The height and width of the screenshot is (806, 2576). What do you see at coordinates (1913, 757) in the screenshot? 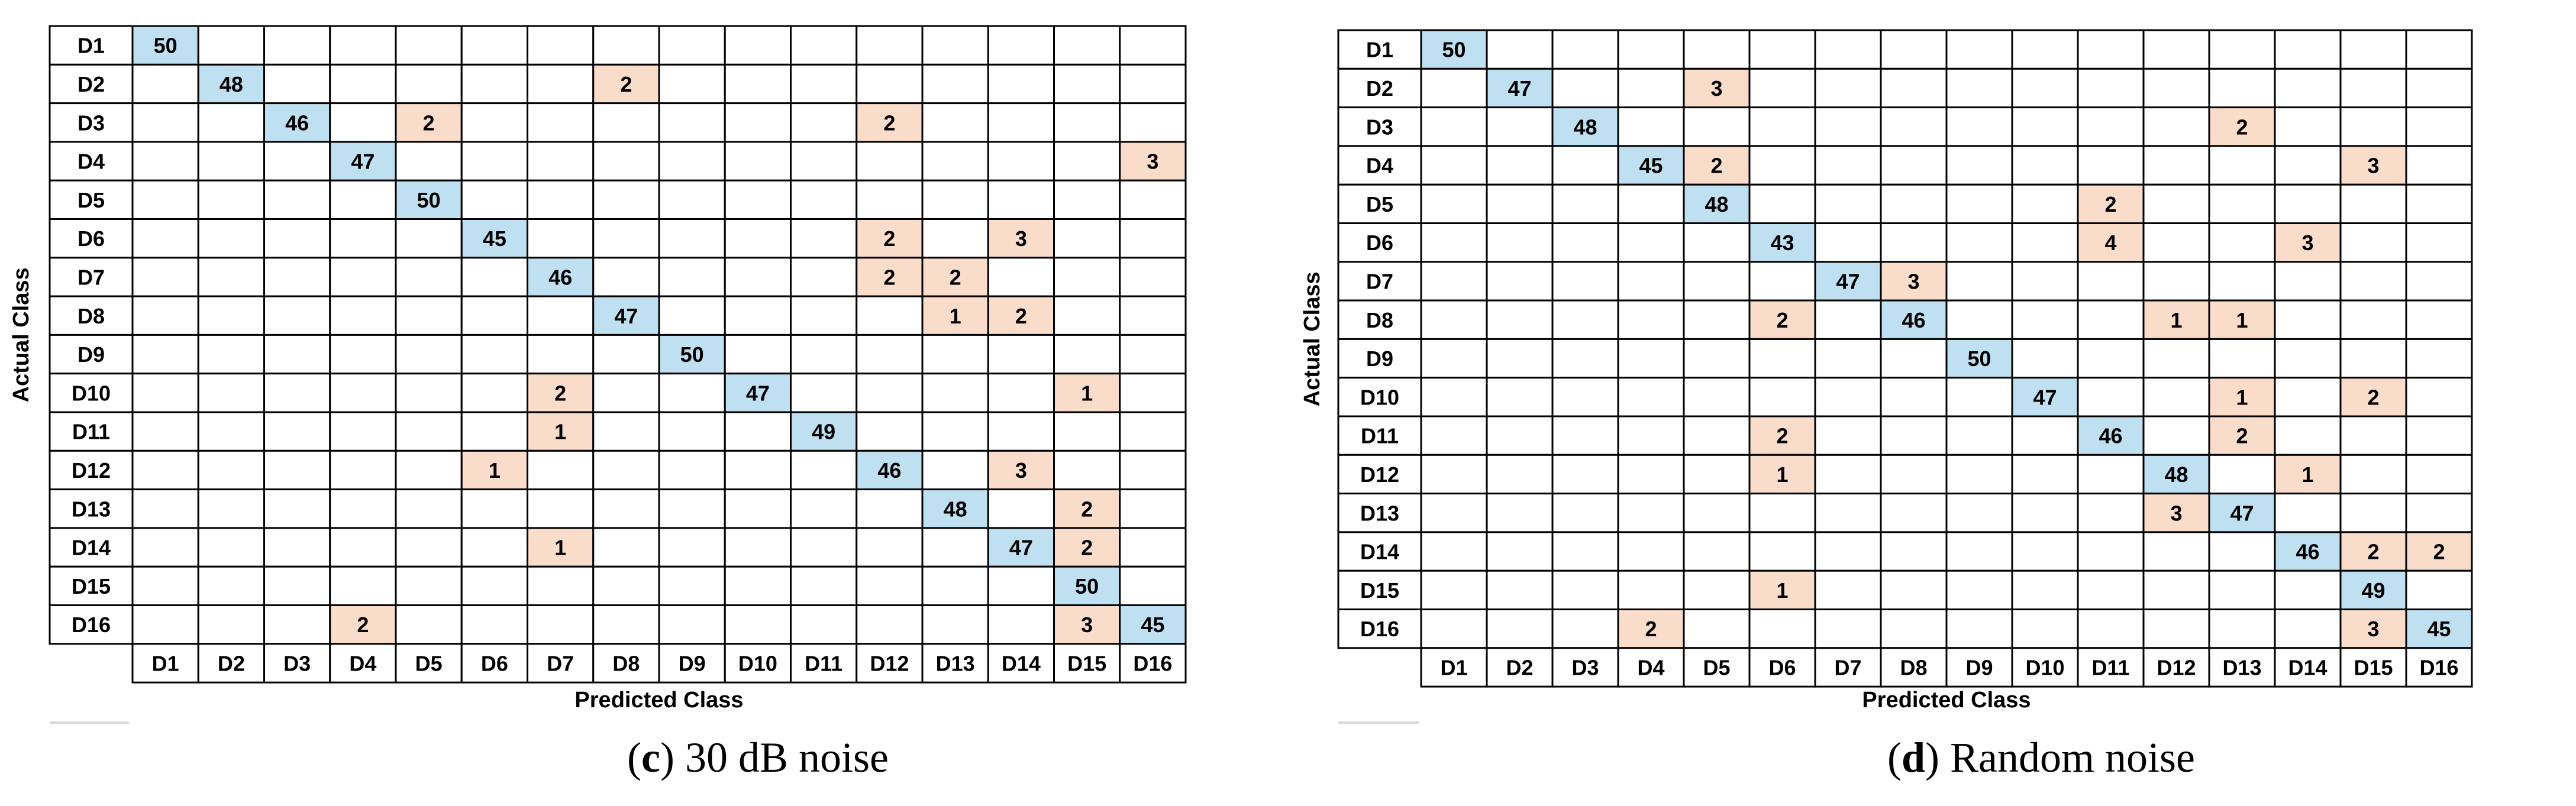
I see `caption-letter: d` at bounding box center [1913, 757].